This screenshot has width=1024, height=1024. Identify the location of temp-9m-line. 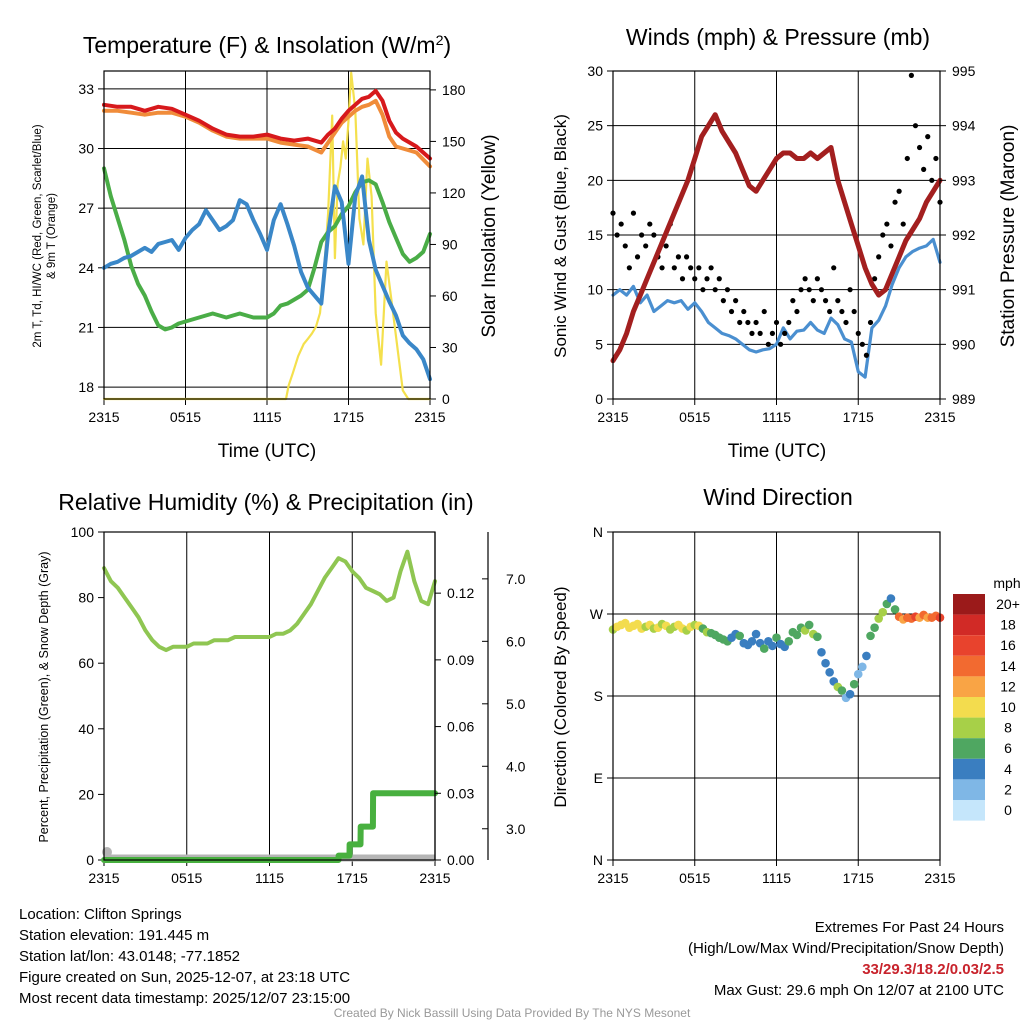
(267, 133).